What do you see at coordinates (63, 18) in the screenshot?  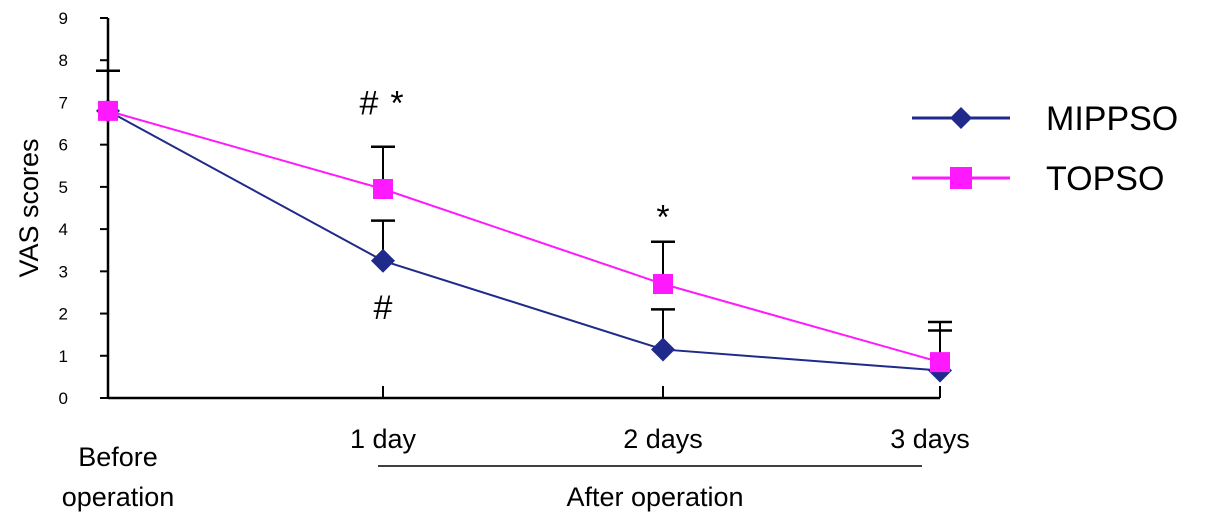 I see `y-tick-label: 9` at bounding box center [63, 18].